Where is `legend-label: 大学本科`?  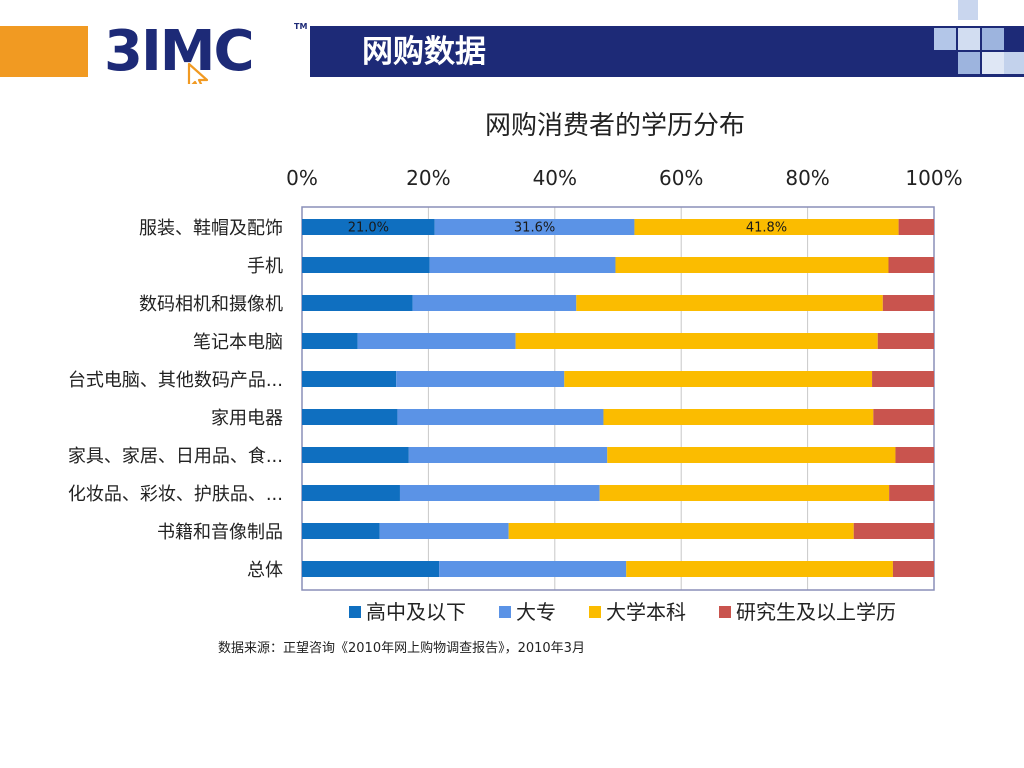 legend-label: 大学本科 is located at coordinates (646, 612).